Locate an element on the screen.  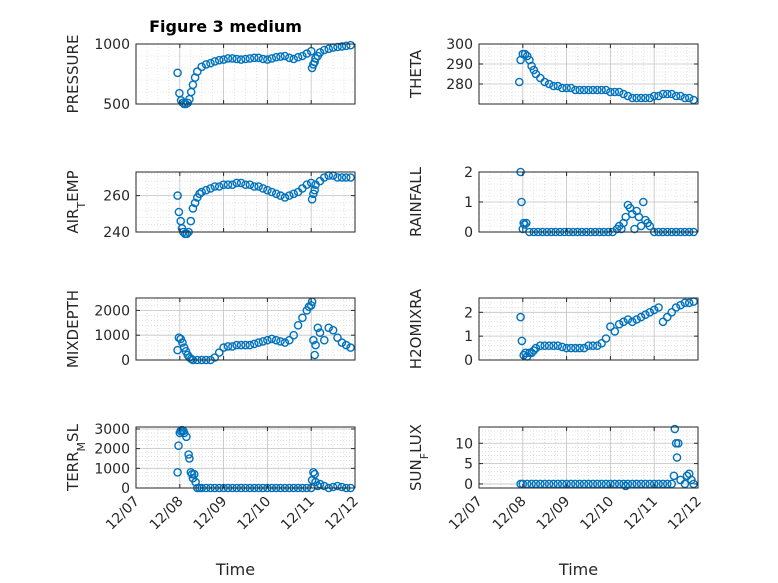
y-axis-label: MIXDEPTH is located at coordinates (73, 329).